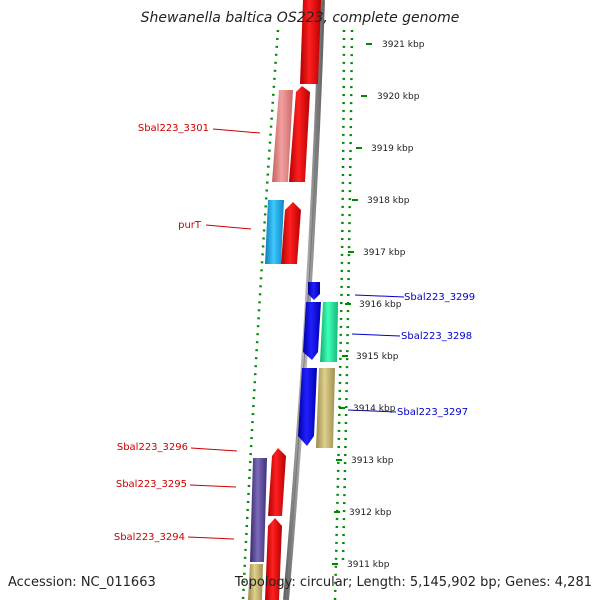 The width and height of the screenshot is (600, 600). Describe the element at coordinates (388, 201) in the screenshot. I see `kbp-label: 3918 kbp` at that location.